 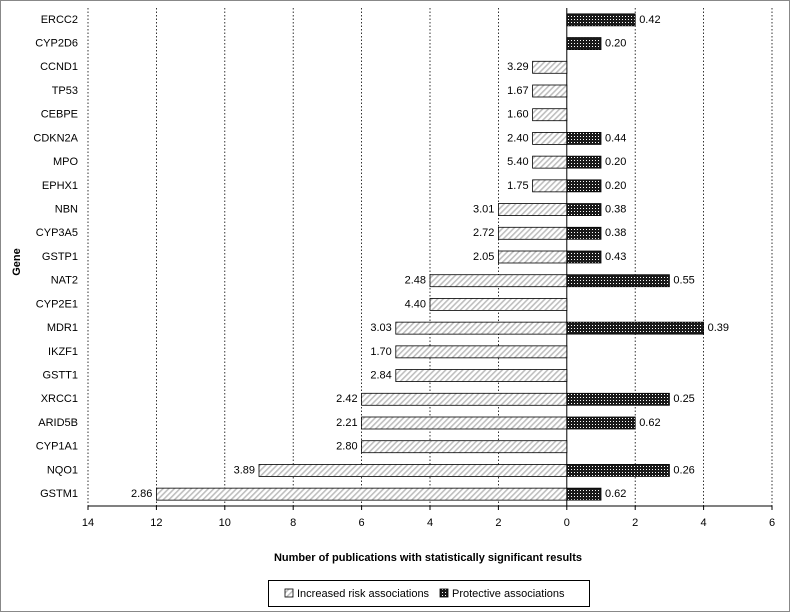 I want to click on bar-label: 3.29, so click(x=517, y=67).